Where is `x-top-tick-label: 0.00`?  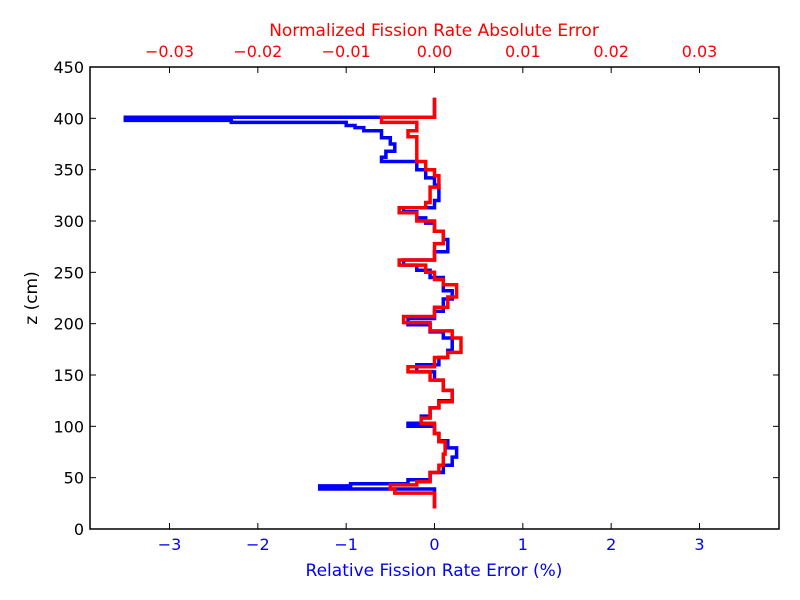 x-top-tick-label: 0.00 is located at coordinates (435, 51).